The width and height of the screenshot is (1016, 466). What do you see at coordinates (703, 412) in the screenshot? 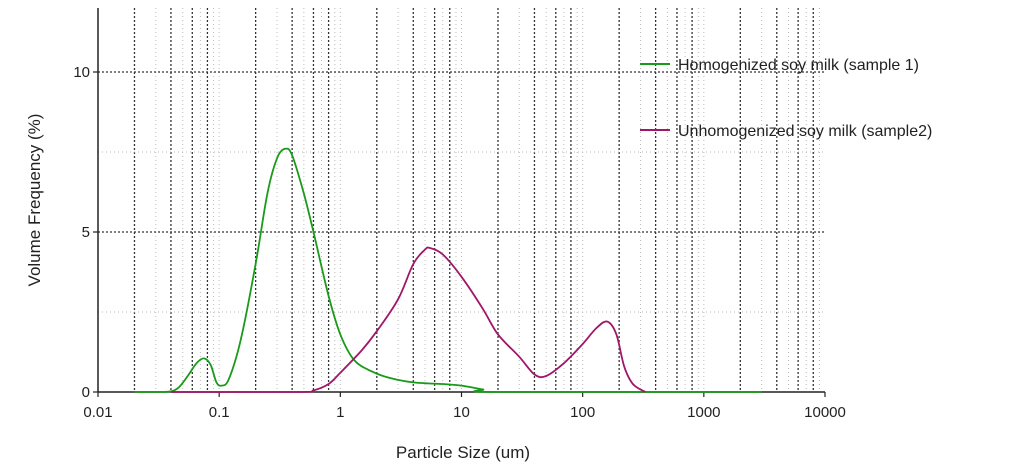
I see `x-tick-label: 1000` at bounding box center [703, 412].